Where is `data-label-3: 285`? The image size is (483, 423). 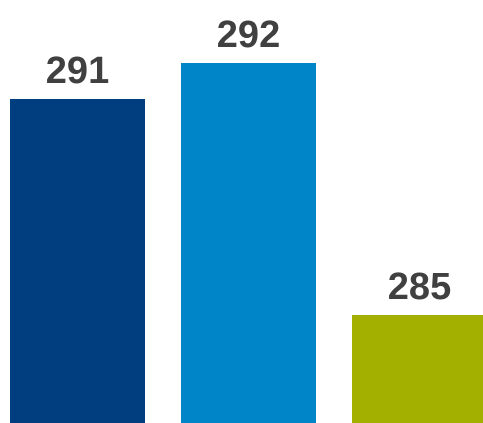 data-label-3: 285 is located at coordinates (419, 287).